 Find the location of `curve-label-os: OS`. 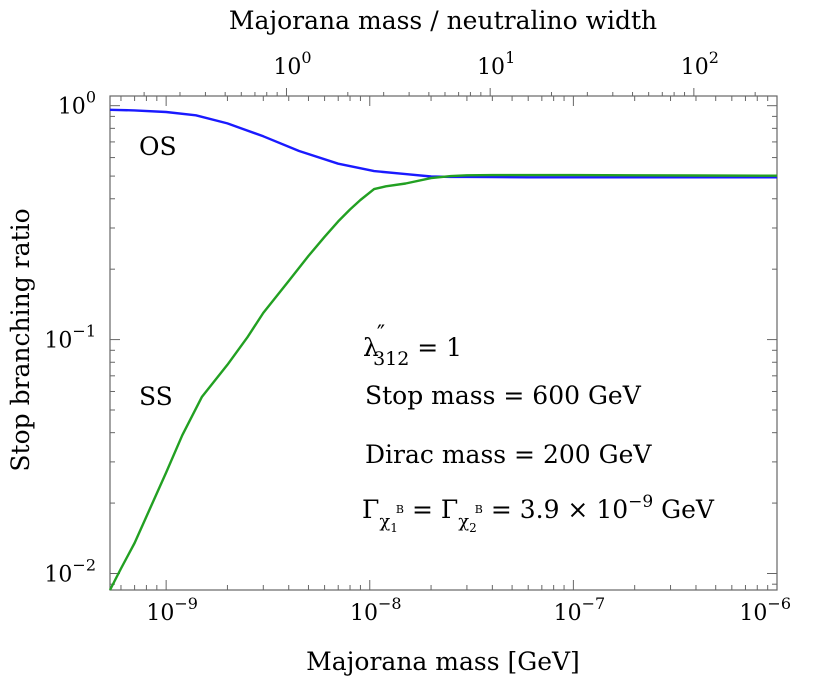

curve-label-os: OS is located at coordinates (158, 146).